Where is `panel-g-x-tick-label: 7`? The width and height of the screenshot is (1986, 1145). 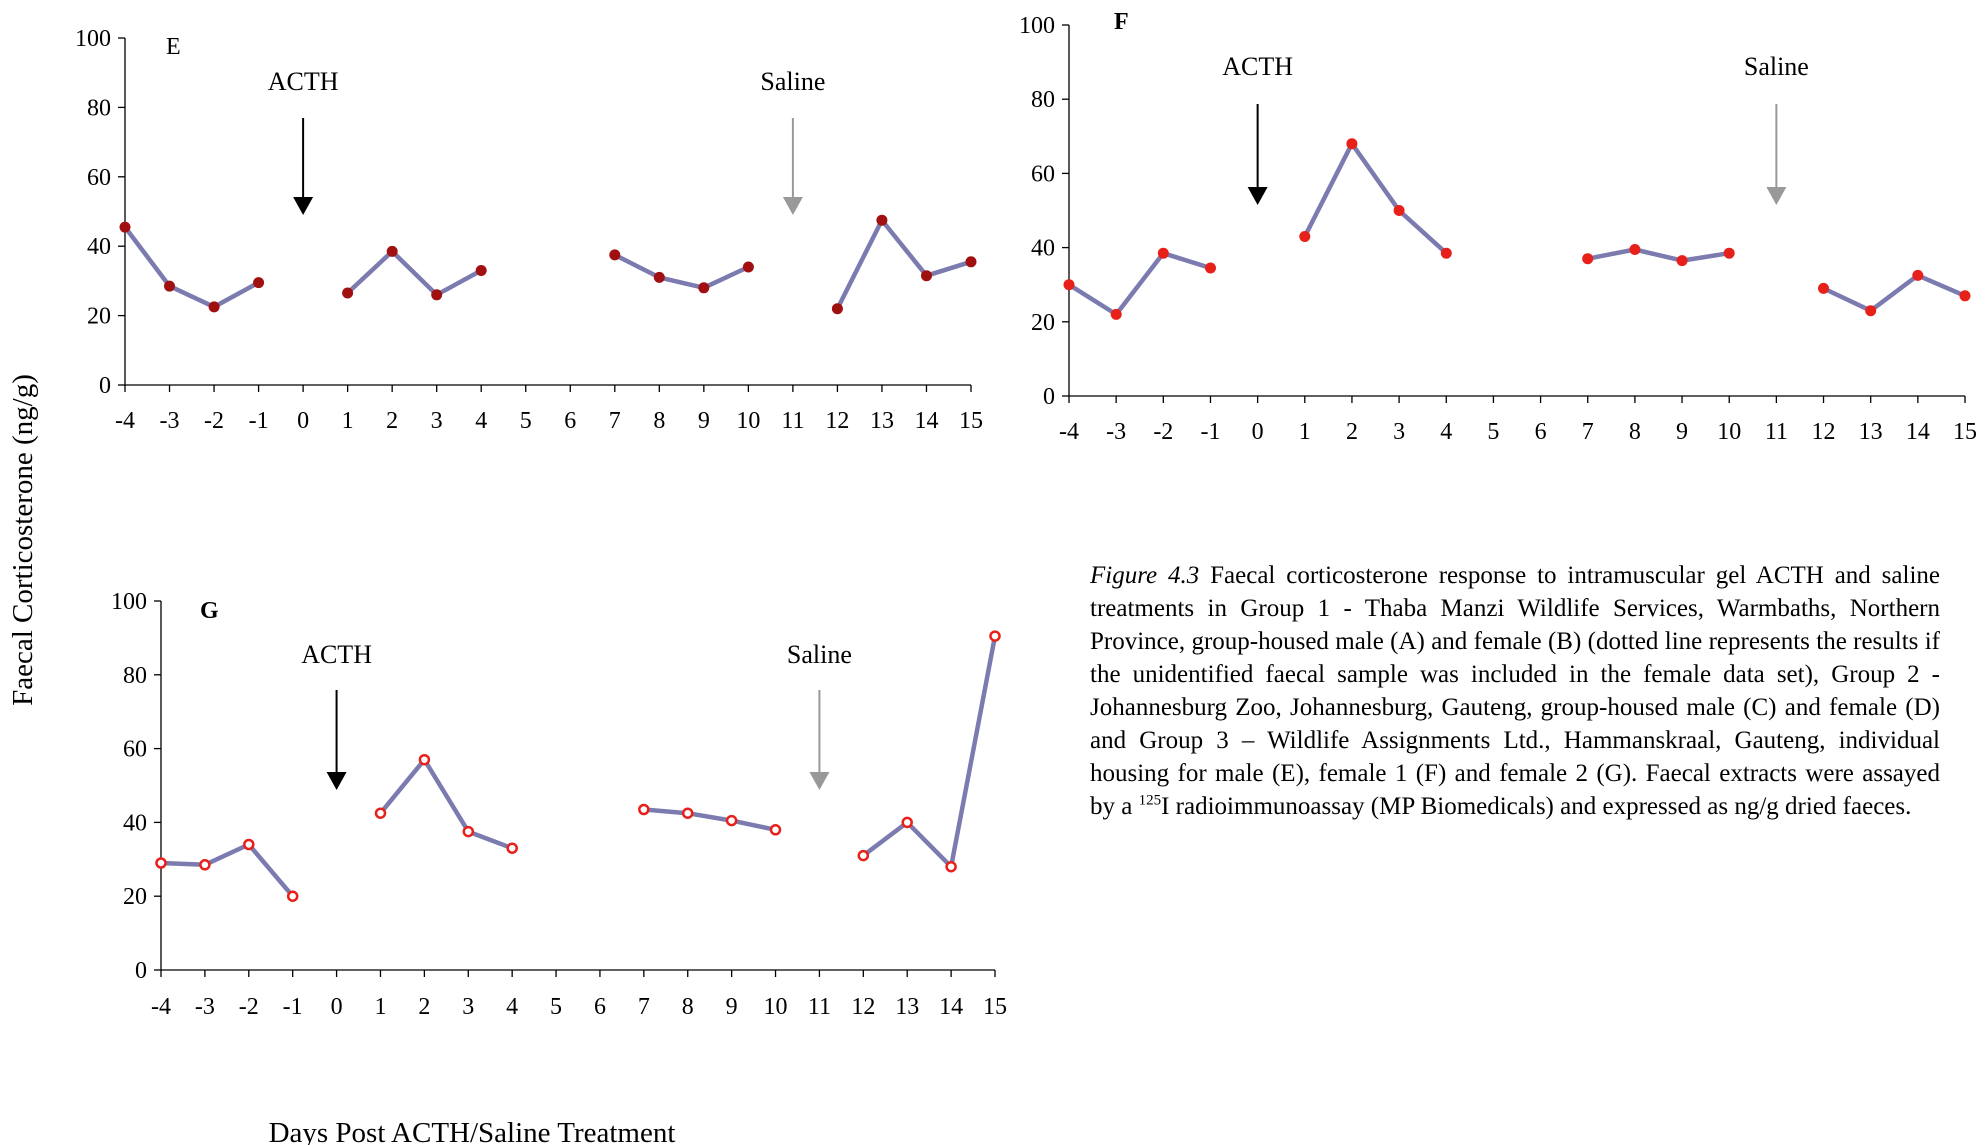 panel-g-x-tick-label: 7 is located at coordinates (644, 1007).